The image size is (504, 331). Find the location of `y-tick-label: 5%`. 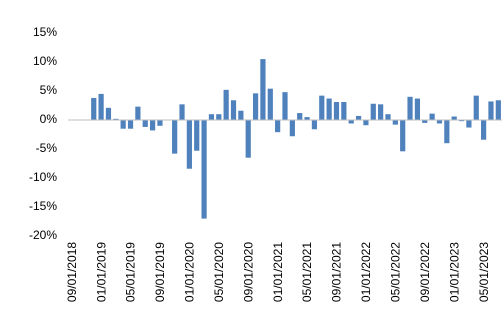

y-tick-label: 5% is located at coordinates (49, 90).